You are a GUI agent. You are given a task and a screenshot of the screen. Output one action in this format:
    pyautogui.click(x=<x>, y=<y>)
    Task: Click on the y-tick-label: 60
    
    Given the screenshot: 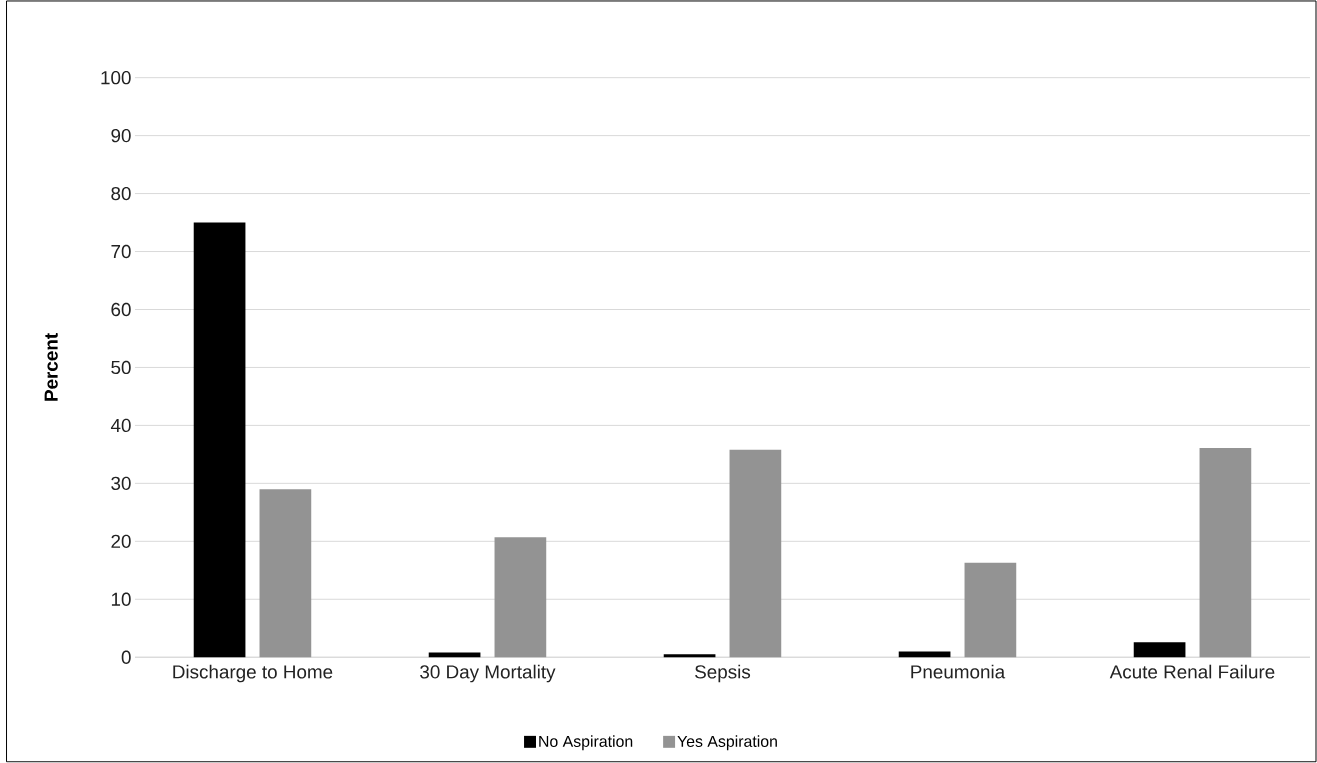 What is the action you would take?
    pyautogui.click(x=121, y=309)
    